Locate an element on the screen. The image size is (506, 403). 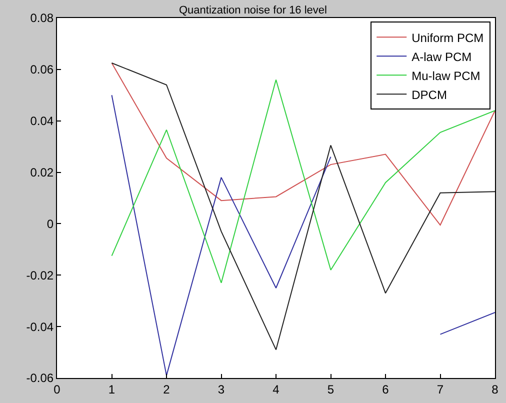
y-tick-label: -0.02 is located at coordinates (40, 275).